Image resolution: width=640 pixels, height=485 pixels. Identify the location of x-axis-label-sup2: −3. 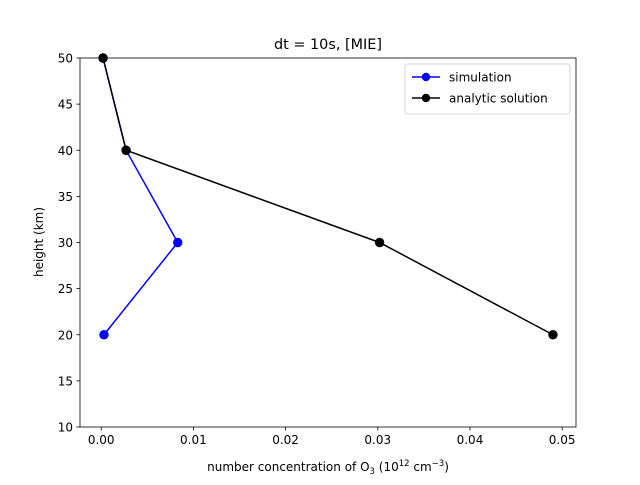
(438, 464).